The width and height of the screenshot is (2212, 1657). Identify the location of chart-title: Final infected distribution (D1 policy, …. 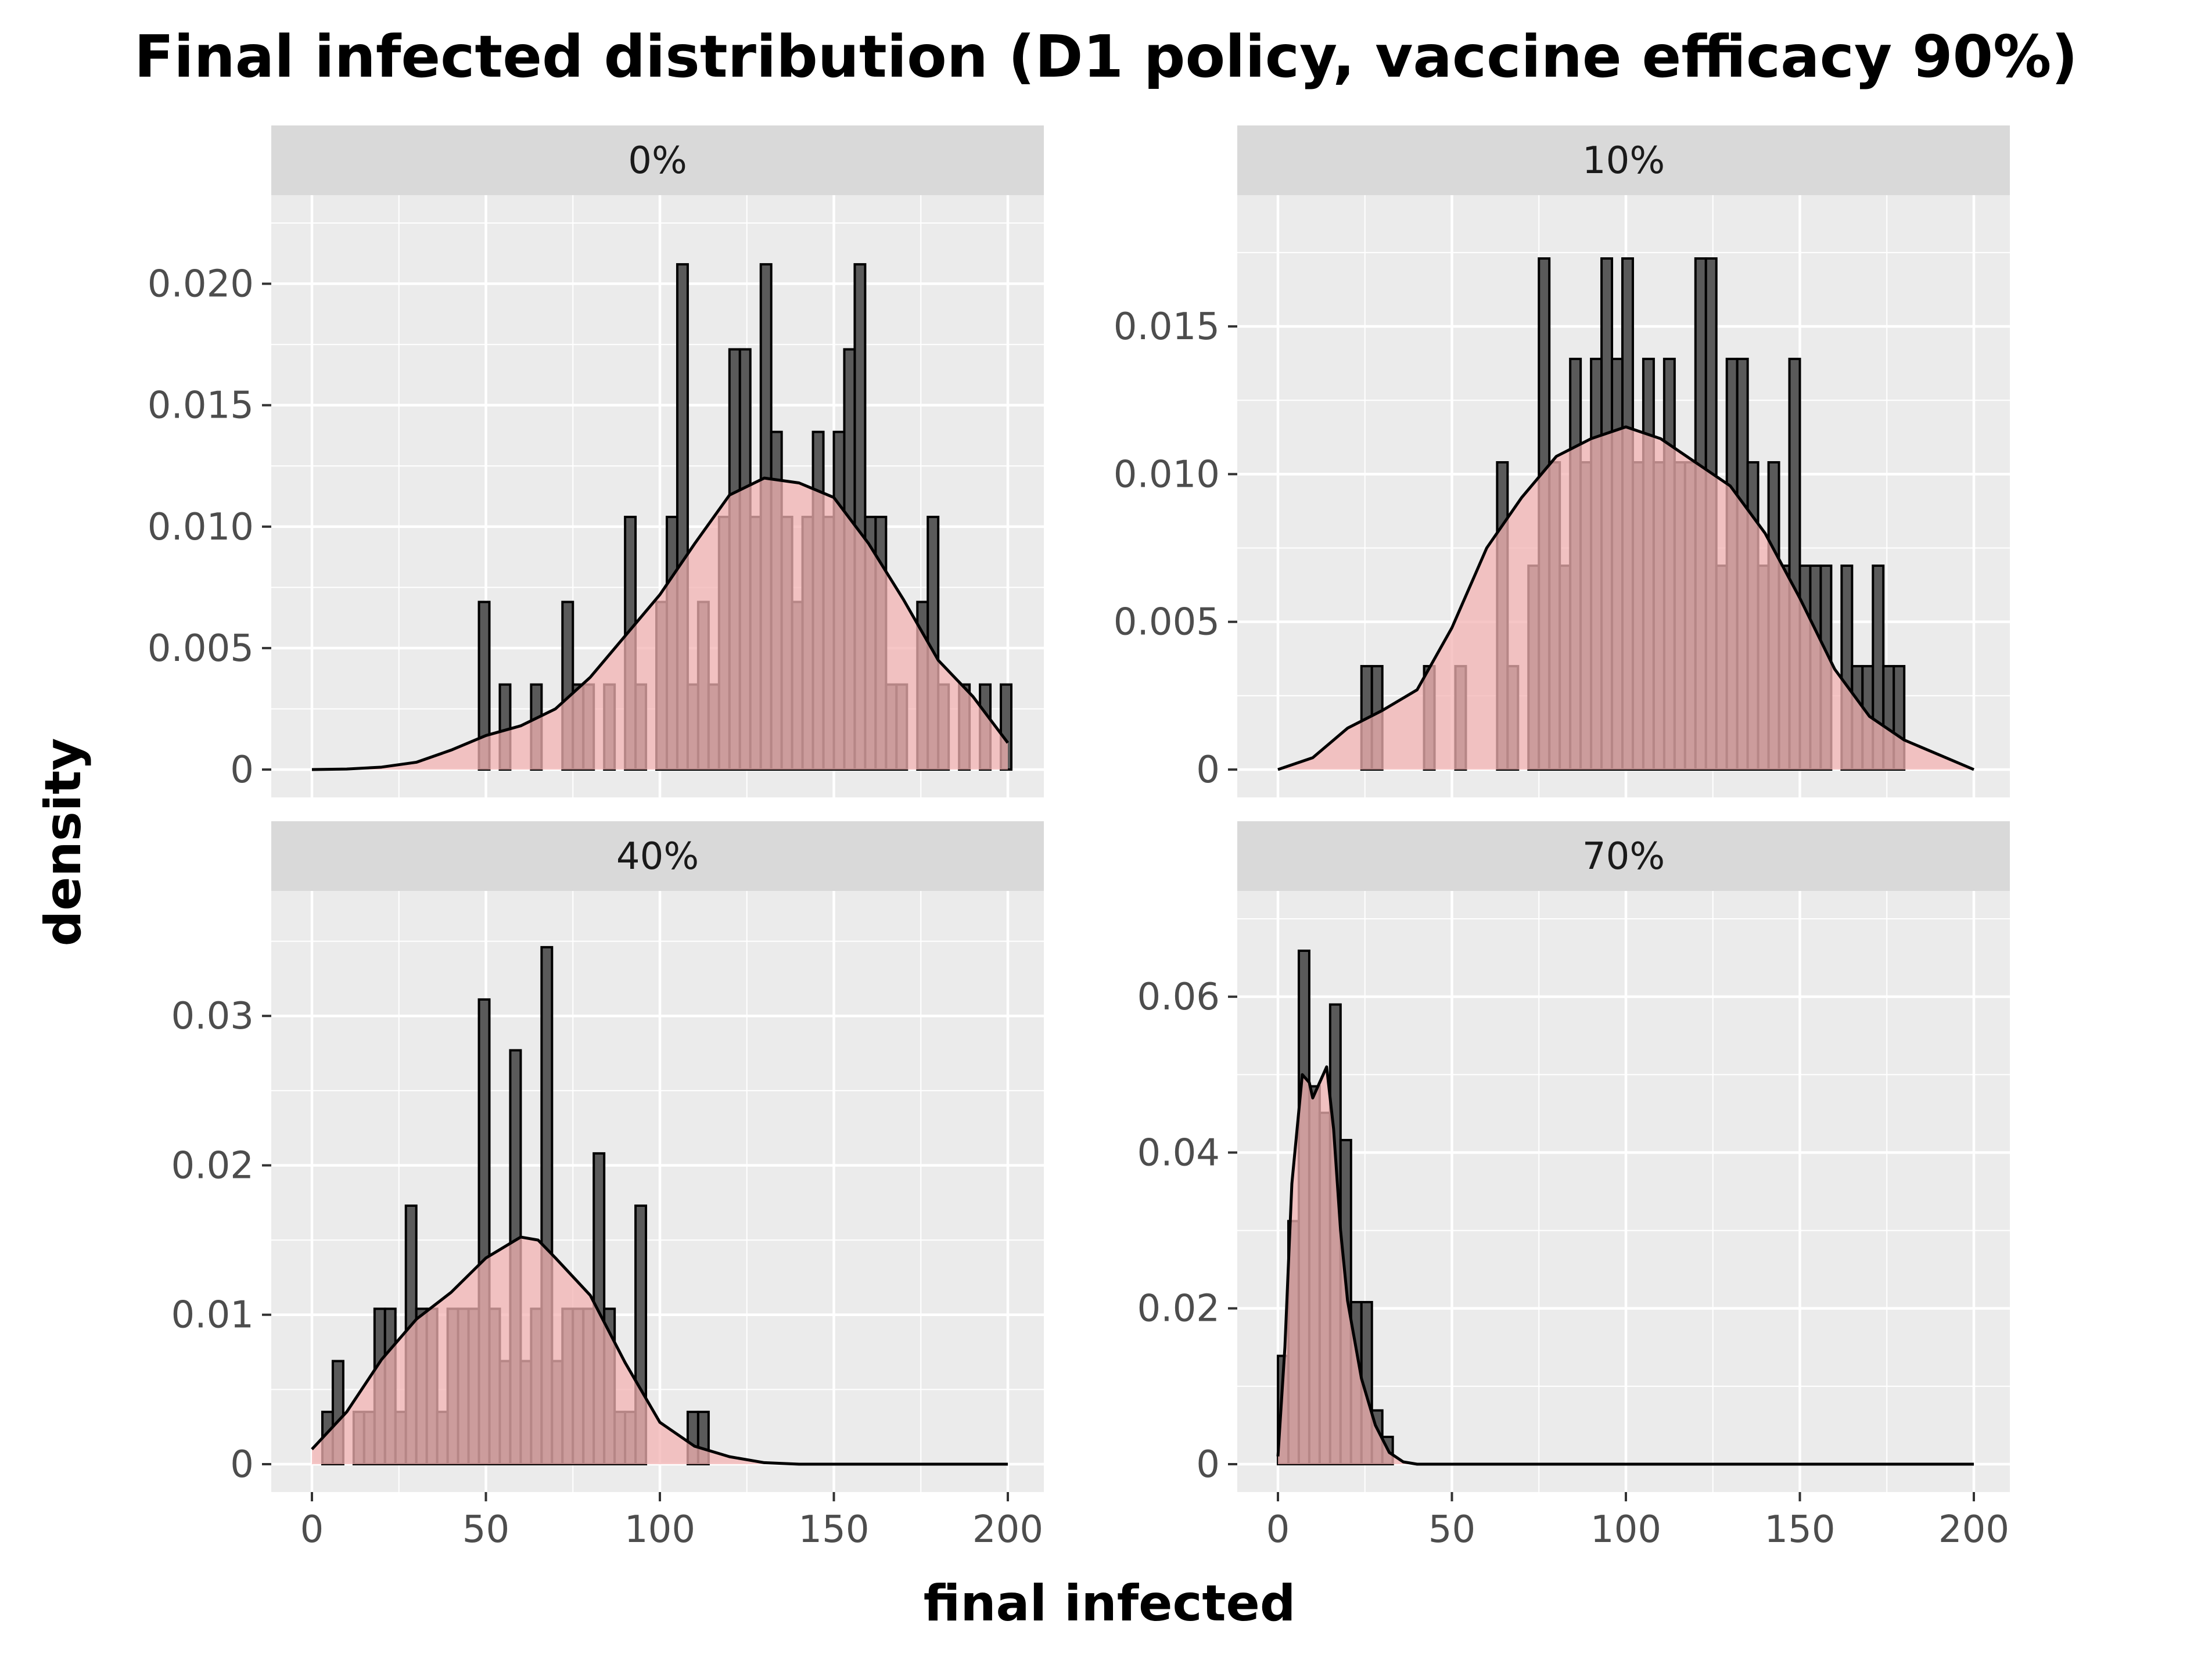
(1106, 57).